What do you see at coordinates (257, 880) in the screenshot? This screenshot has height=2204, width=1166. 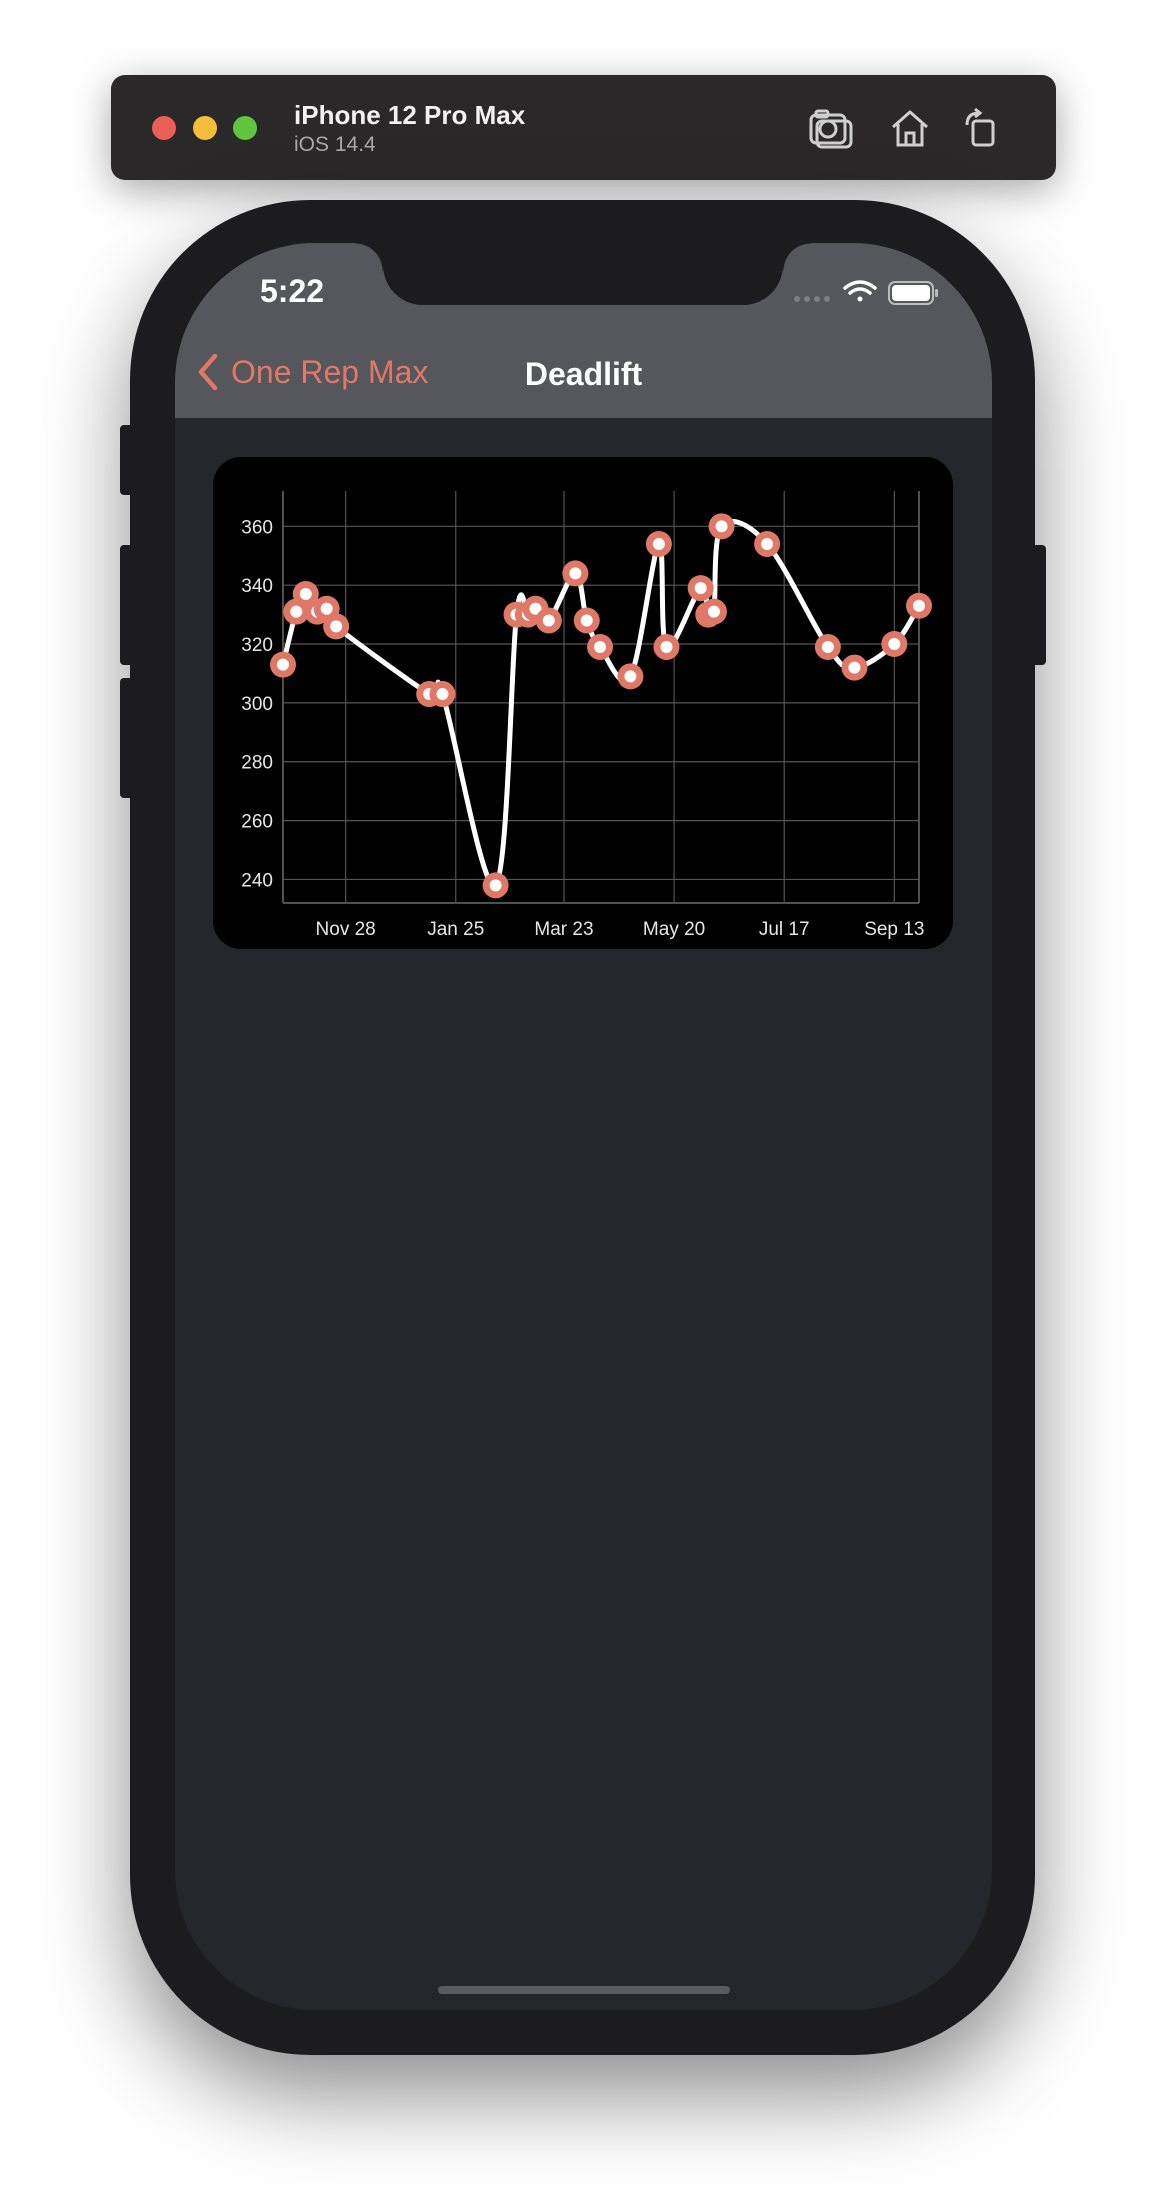 I see `y-tick-label: 240` at bounding box center [257, 880].